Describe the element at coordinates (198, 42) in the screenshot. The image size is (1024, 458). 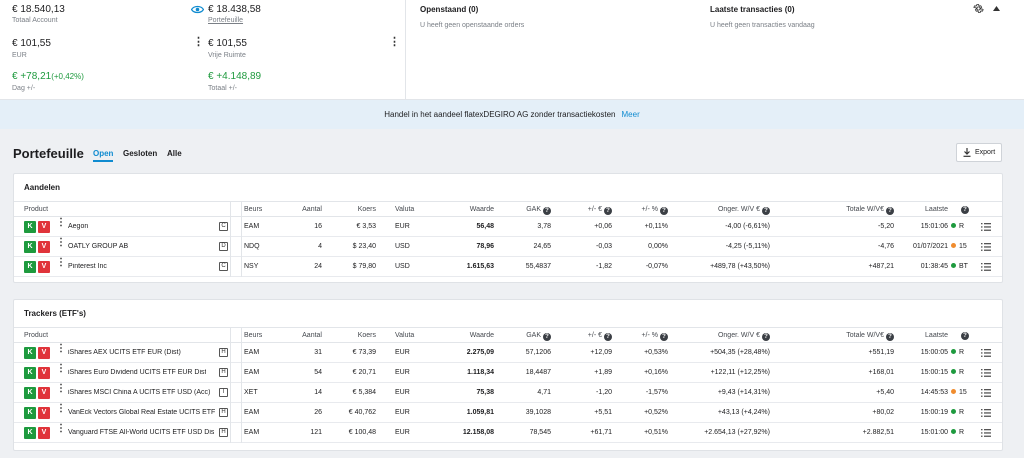
I see `eur-more-icon: ⋮` at that location.